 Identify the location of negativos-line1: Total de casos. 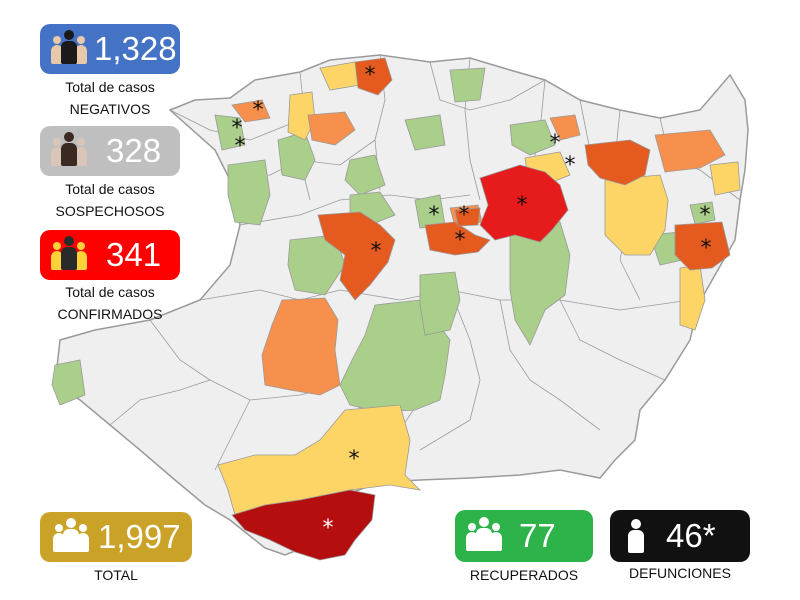
(110, 87).